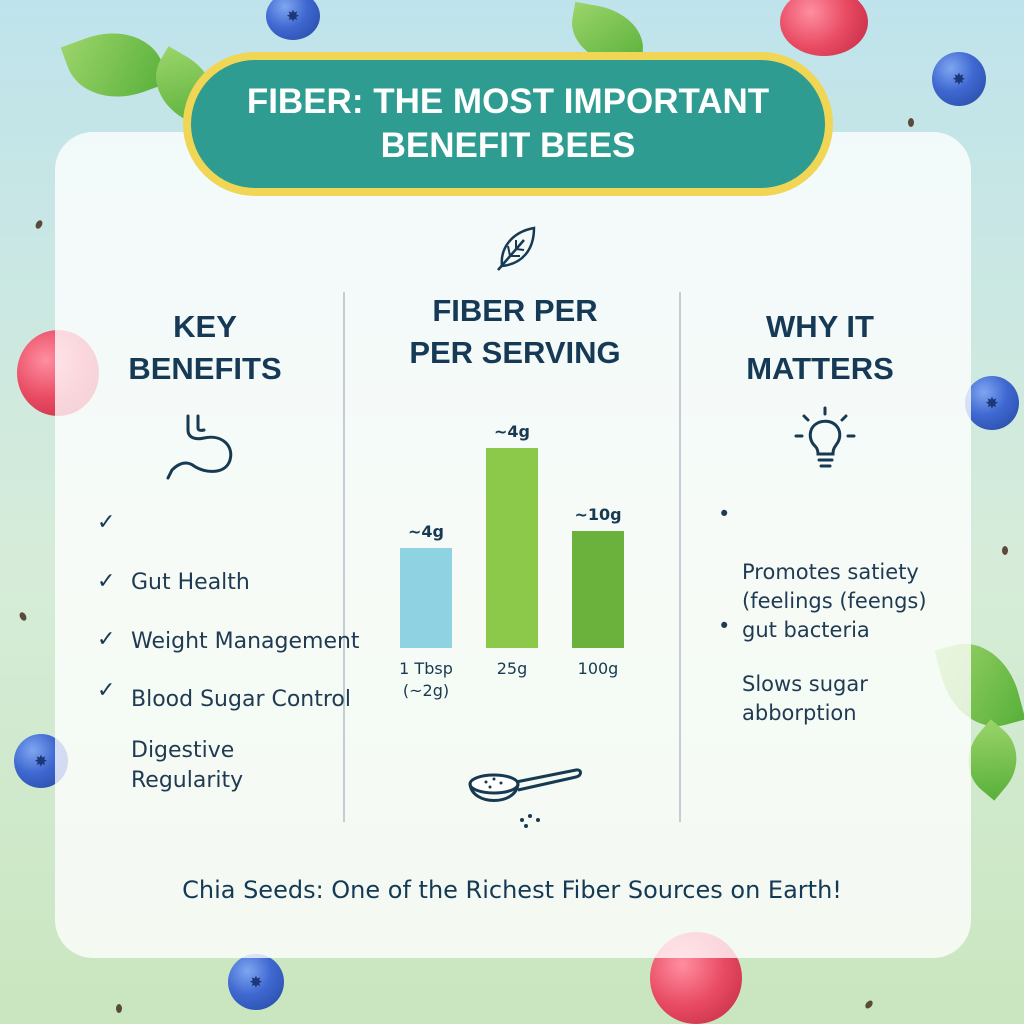 The image size is (1024, 1024). I want to click on bar-value-label: ~10g, so click(598, 514).